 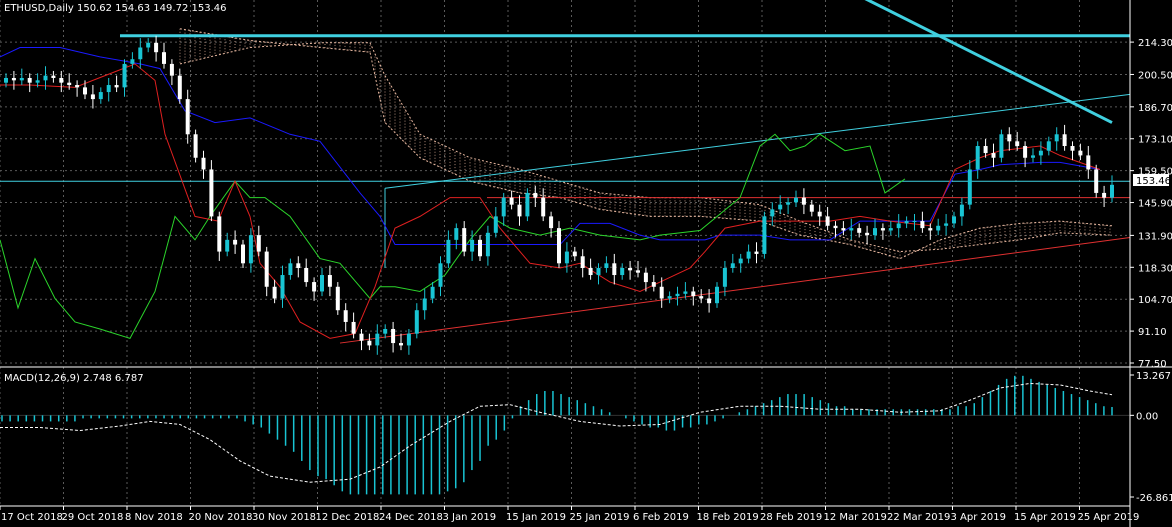 What do you see at coordinates (74, 378) in the screenshot?
I see `macd-title: MACD(12,26,9) 2.748 6.787` at bounding box center [74, 378].